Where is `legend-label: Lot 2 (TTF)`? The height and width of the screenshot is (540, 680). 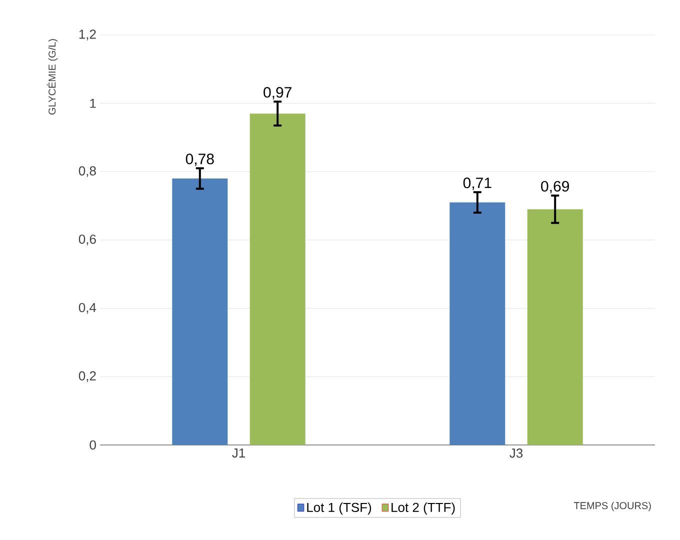
legend-label: Lot 2 (TTF) is located at coordinates (423, 508).